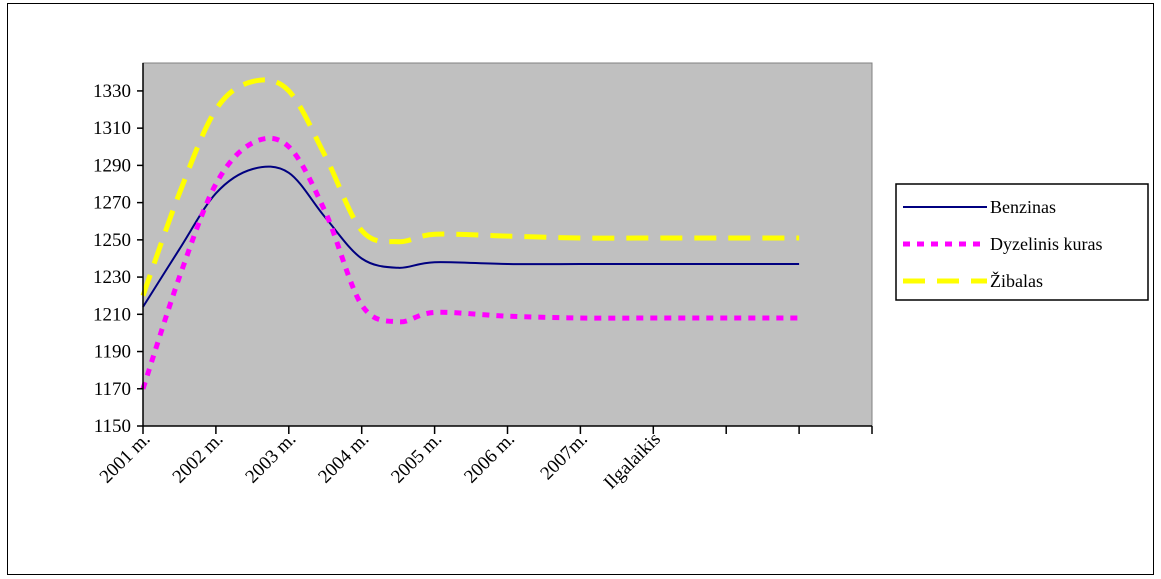 This screenshot has height=579, width=1161. Describe the element at coordinates (270, 458) in the screenshot. I see `x-tick-label: 2003 m.` at that location.